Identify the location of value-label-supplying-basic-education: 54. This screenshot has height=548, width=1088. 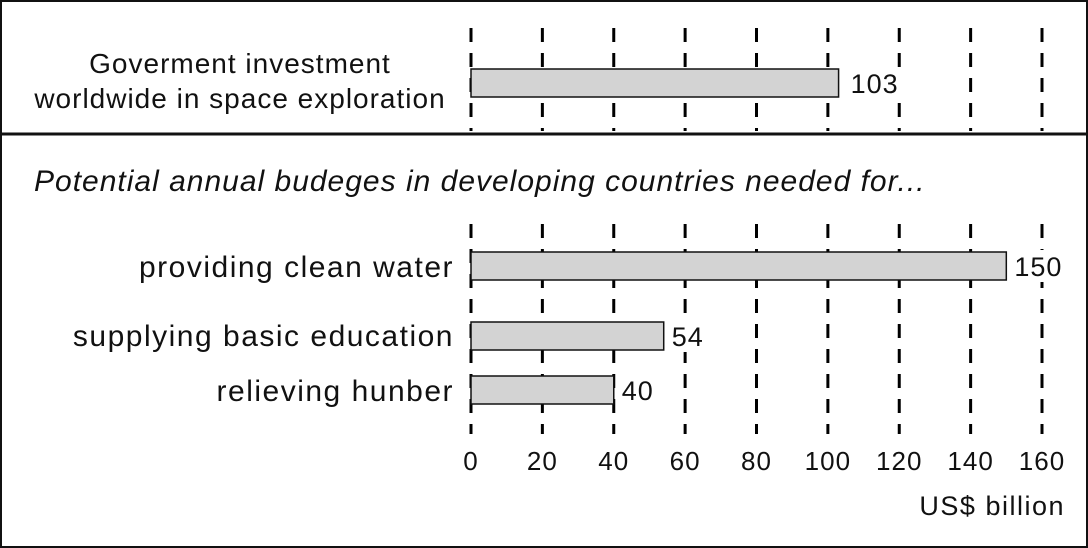
(688, 337).